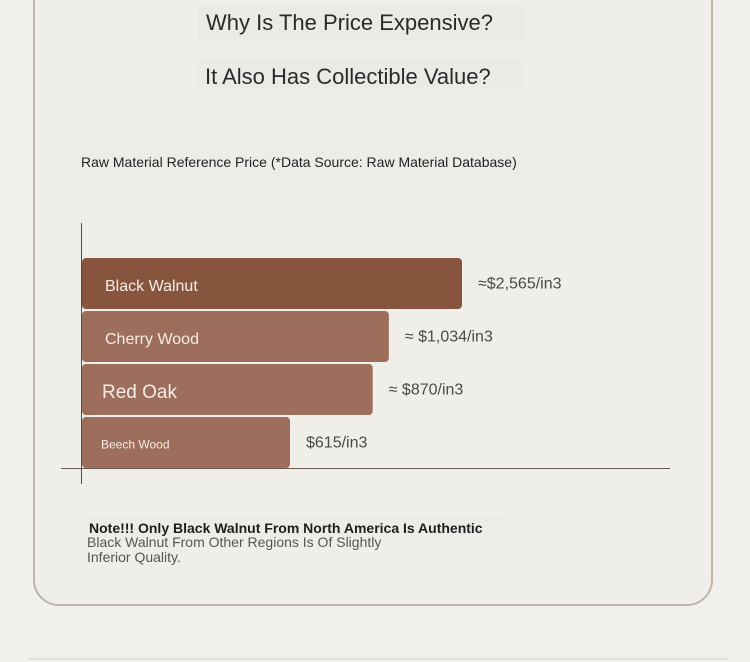  I want to click on bar-label: Red Oak, so click(139, 392).